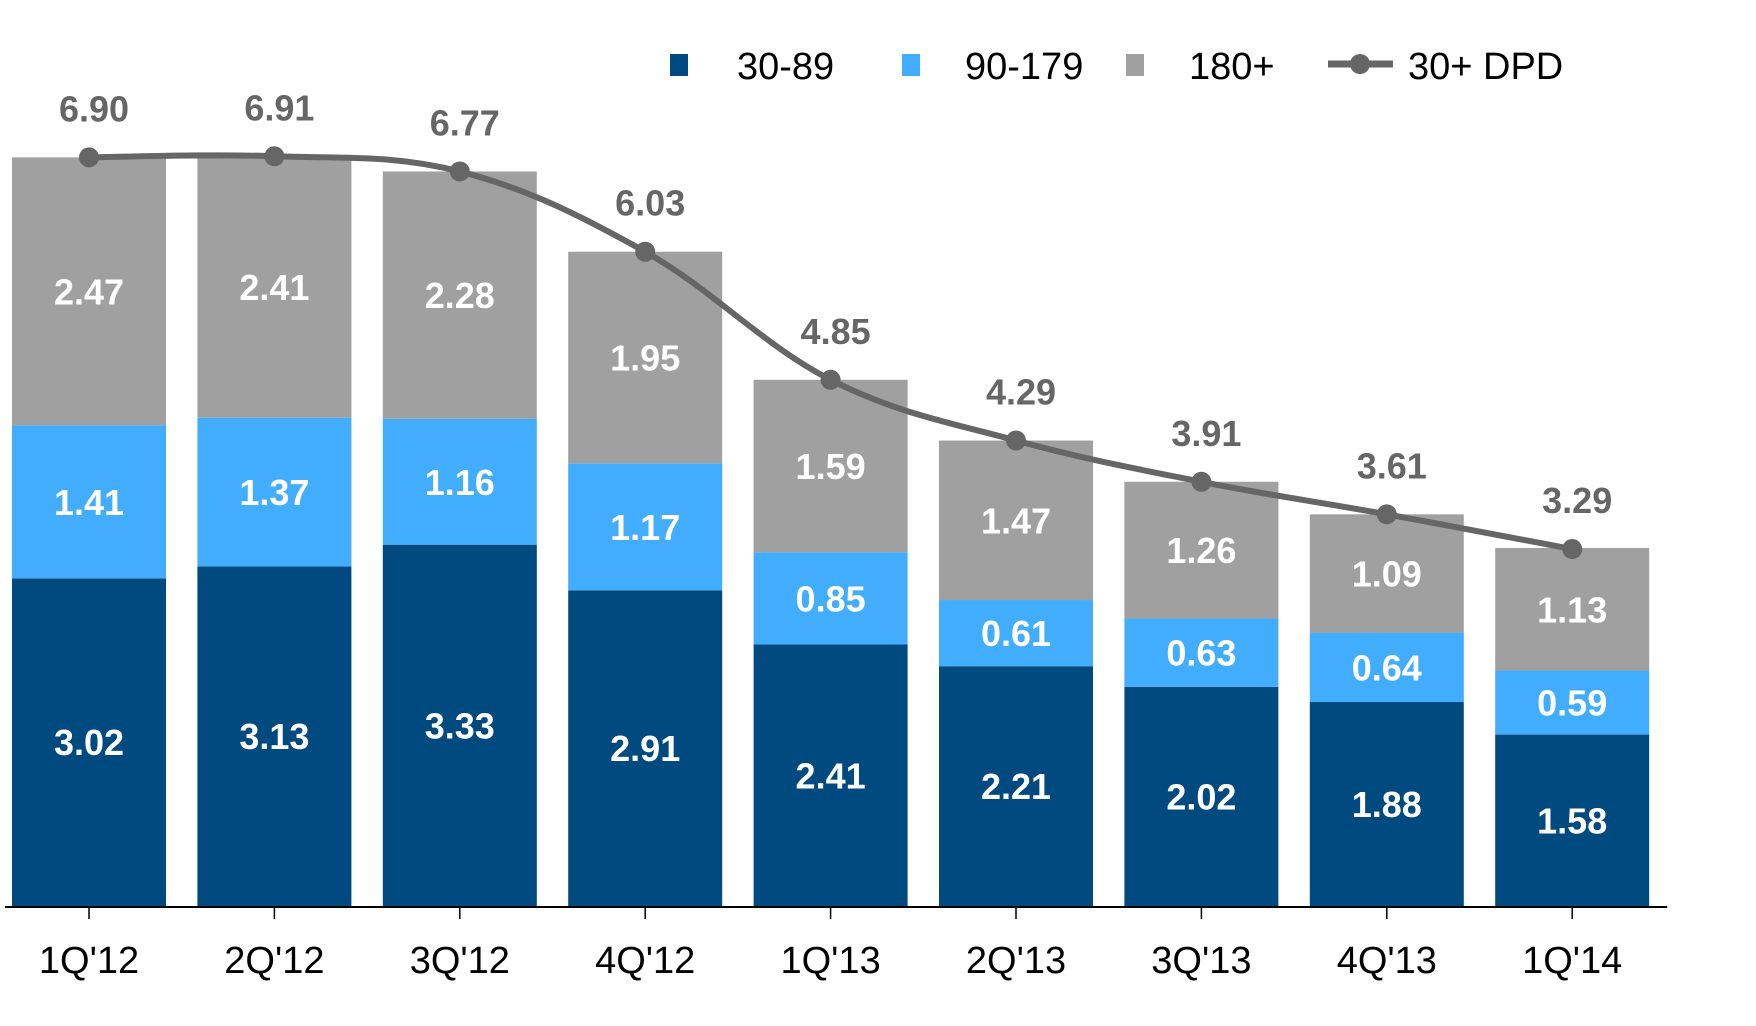 The image size is (1756, 1026). Describe the element at coordinates (1021, 392) in the screenshot. I see `total-label-30-plus-dpd: 4.29` at that location.